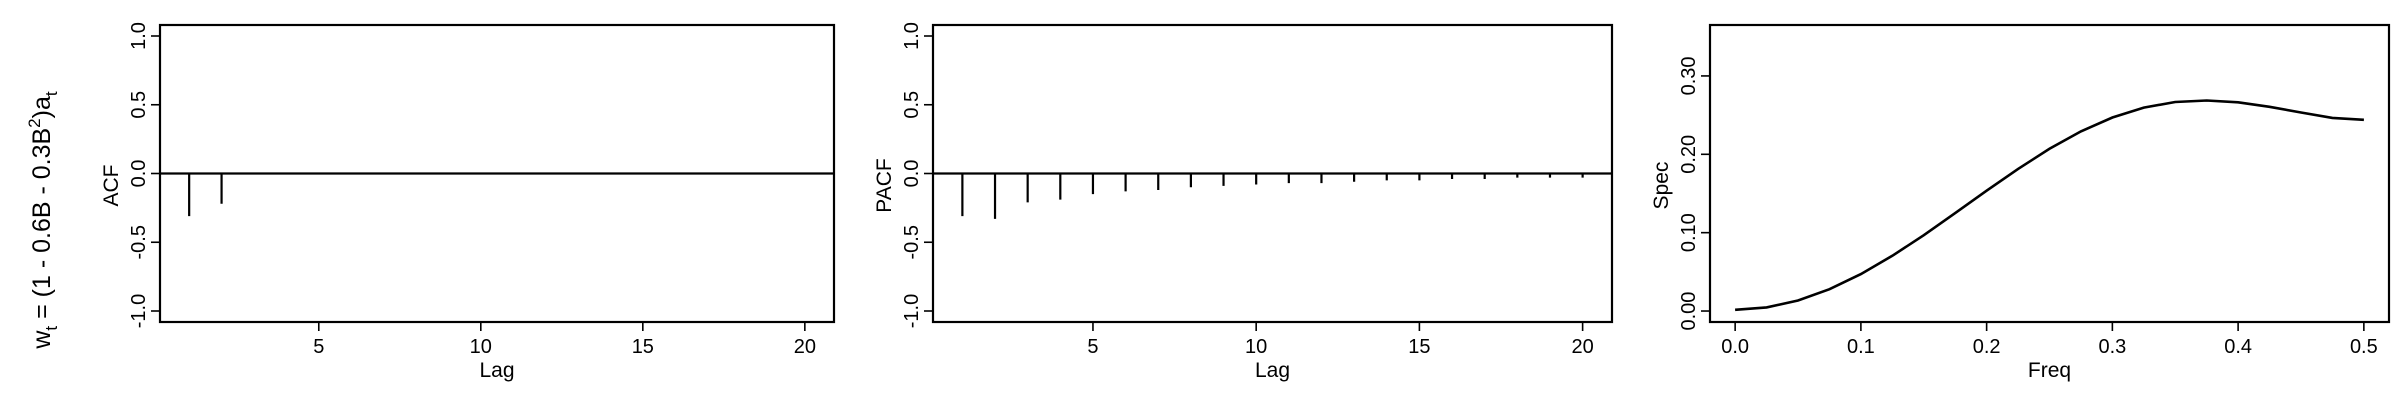  Describe the element at coordinates (1661, 186) in the screenshot. I see `spec-ylabel: Spec` at that location.